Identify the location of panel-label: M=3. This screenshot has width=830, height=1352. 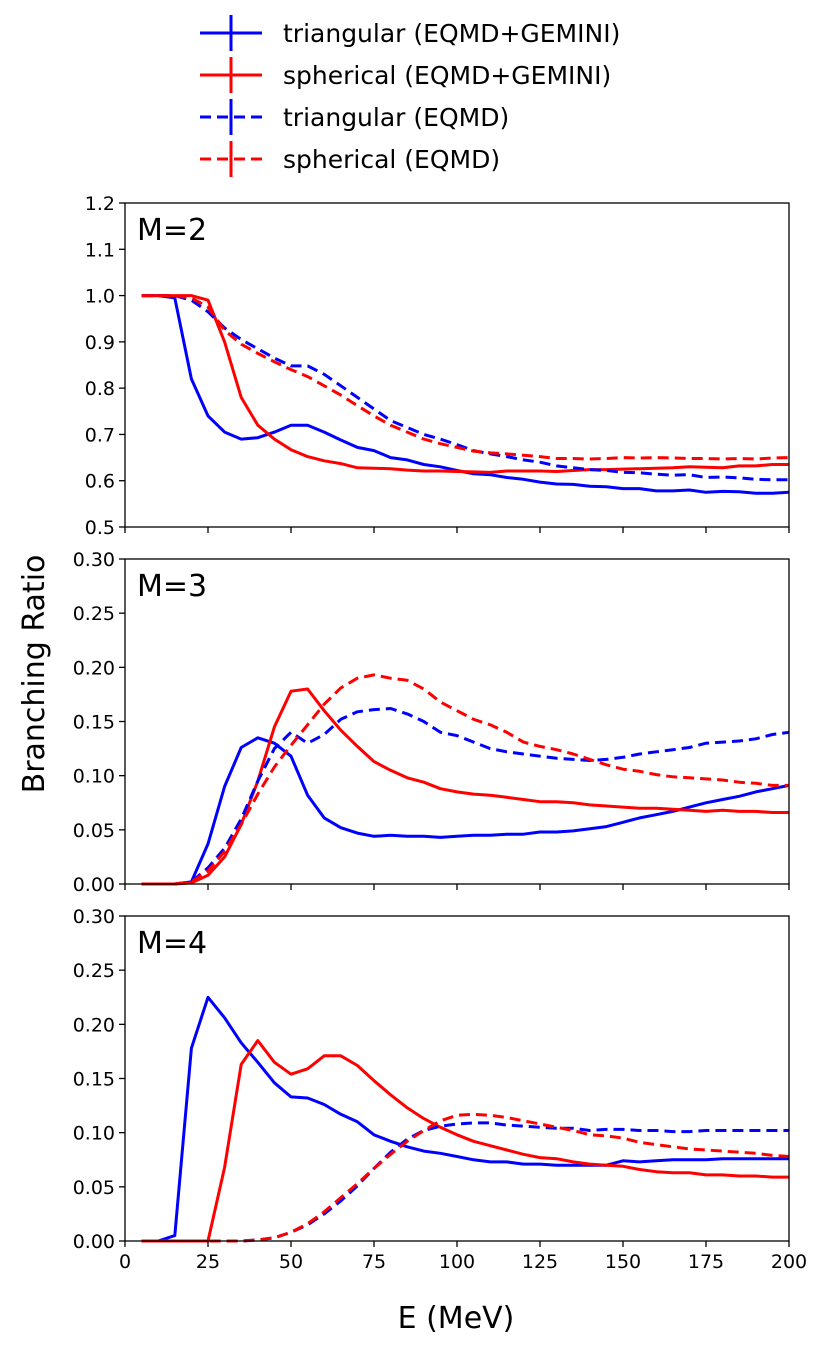
(172, 586).